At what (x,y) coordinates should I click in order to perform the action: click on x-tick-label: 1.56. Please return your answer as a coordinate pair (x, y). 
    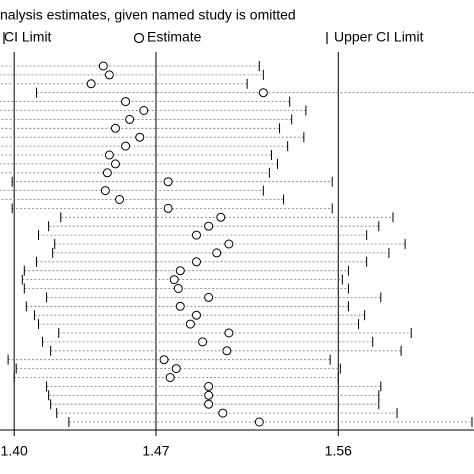
    Looking at the image, I should click on (338, 451).